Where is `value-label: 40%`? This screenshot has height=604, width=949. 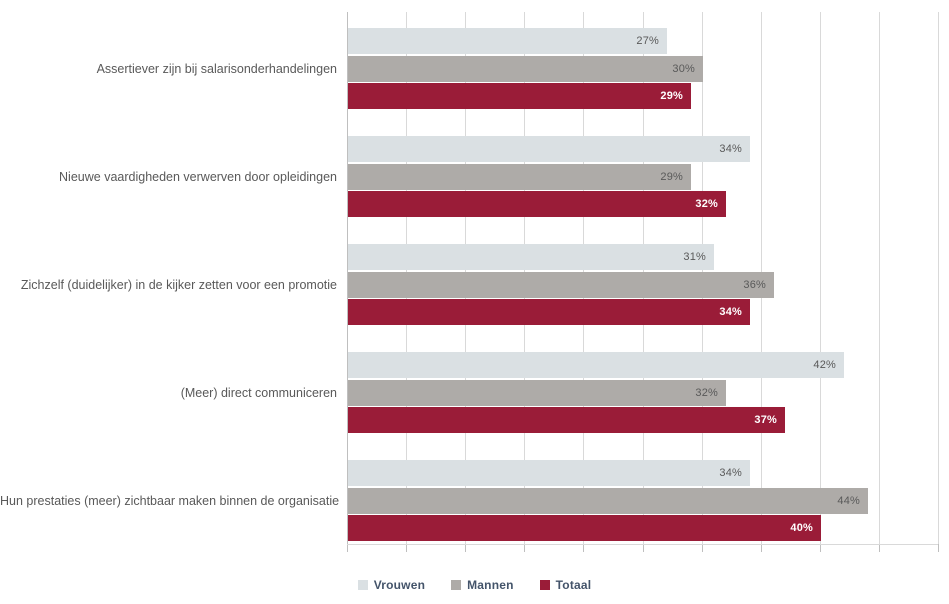
value-label: 40% is located at coordinates (801, 528).